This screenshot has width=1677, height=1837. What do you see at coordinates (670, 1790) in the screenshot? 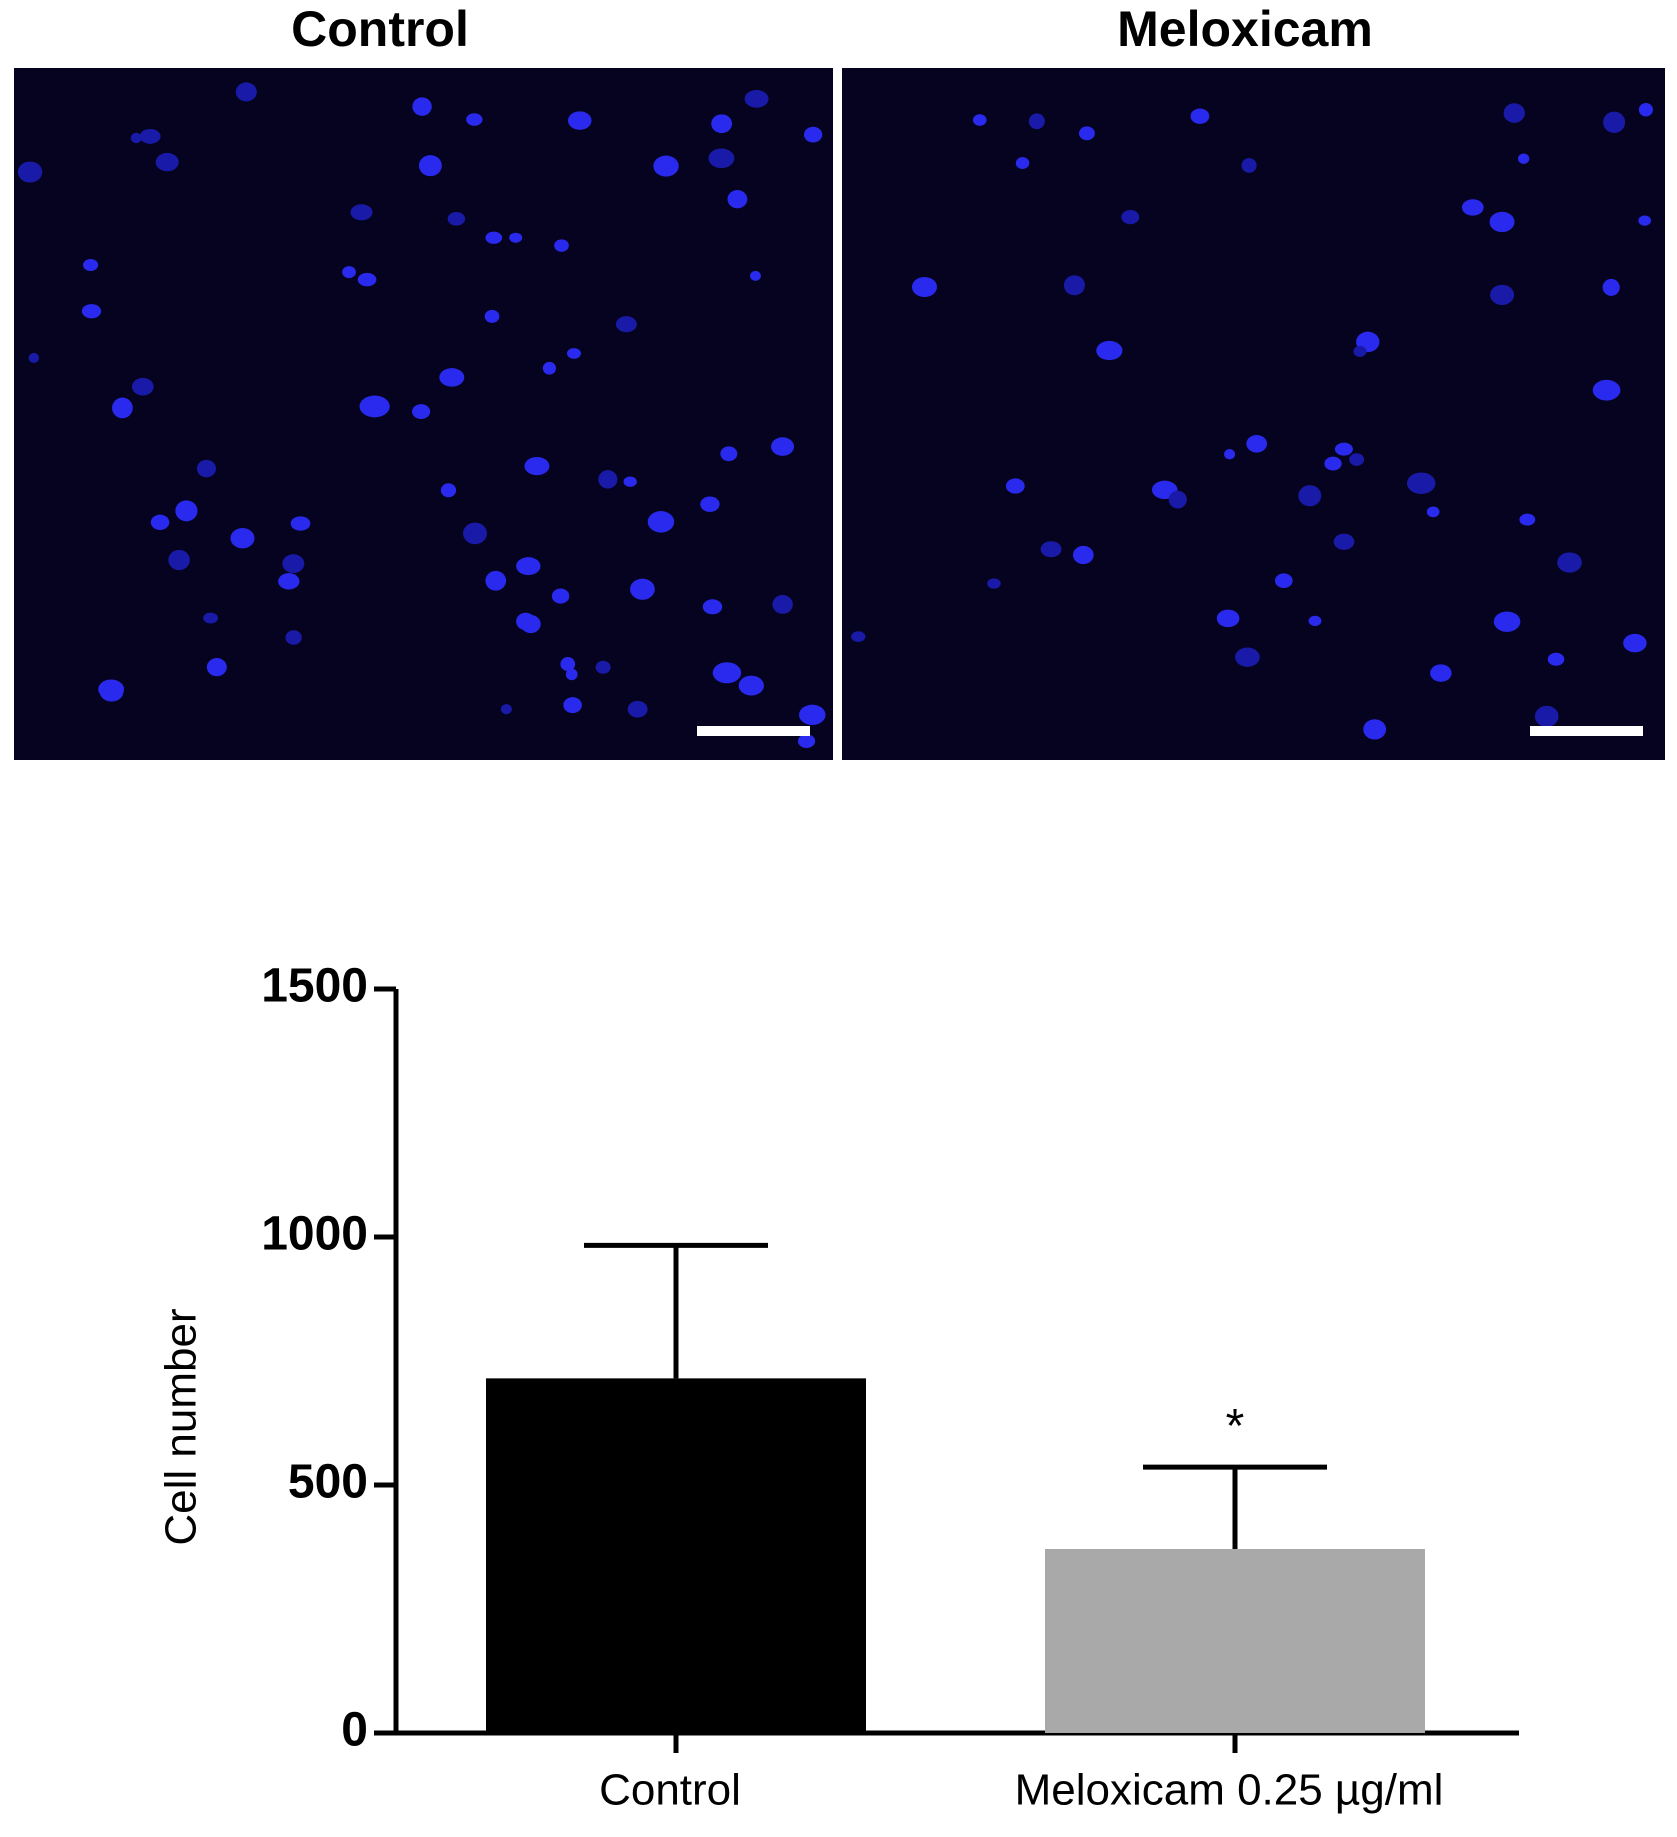
I see `x-tick-label: Control` at bounding box center [670, 1790].